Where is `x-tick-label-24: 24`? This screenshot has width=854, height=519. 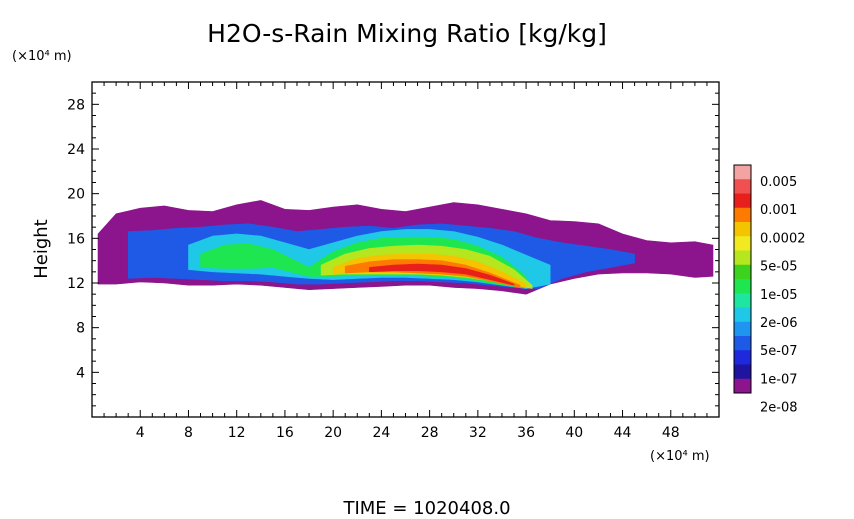
x-tick-label-24: 24 is located at coordinates (381, 433).